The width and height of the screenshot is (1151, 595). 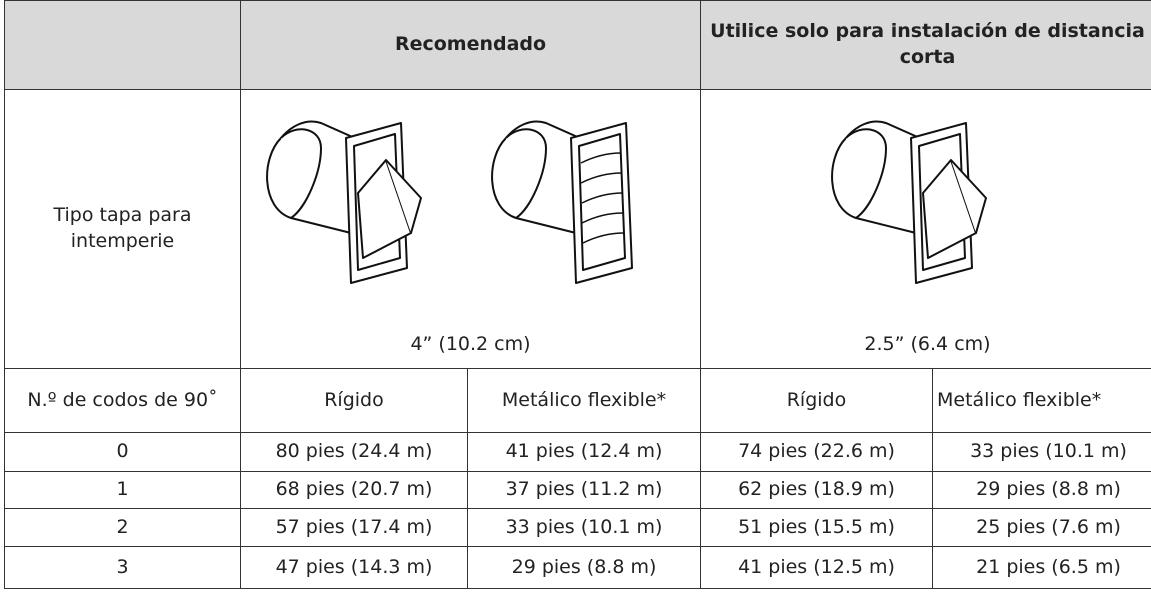 I want to click on header-cell: Recomendado, so click(x=470, y=45).